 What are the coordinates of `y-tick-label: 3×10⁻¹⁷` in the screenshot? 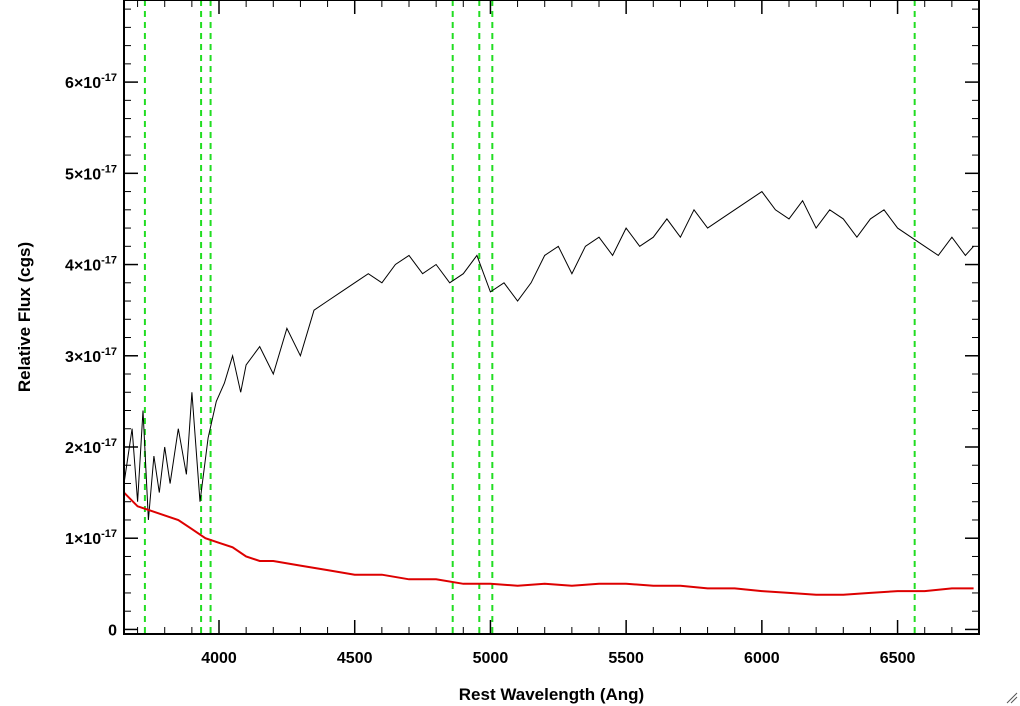 It's located at (91, 356).